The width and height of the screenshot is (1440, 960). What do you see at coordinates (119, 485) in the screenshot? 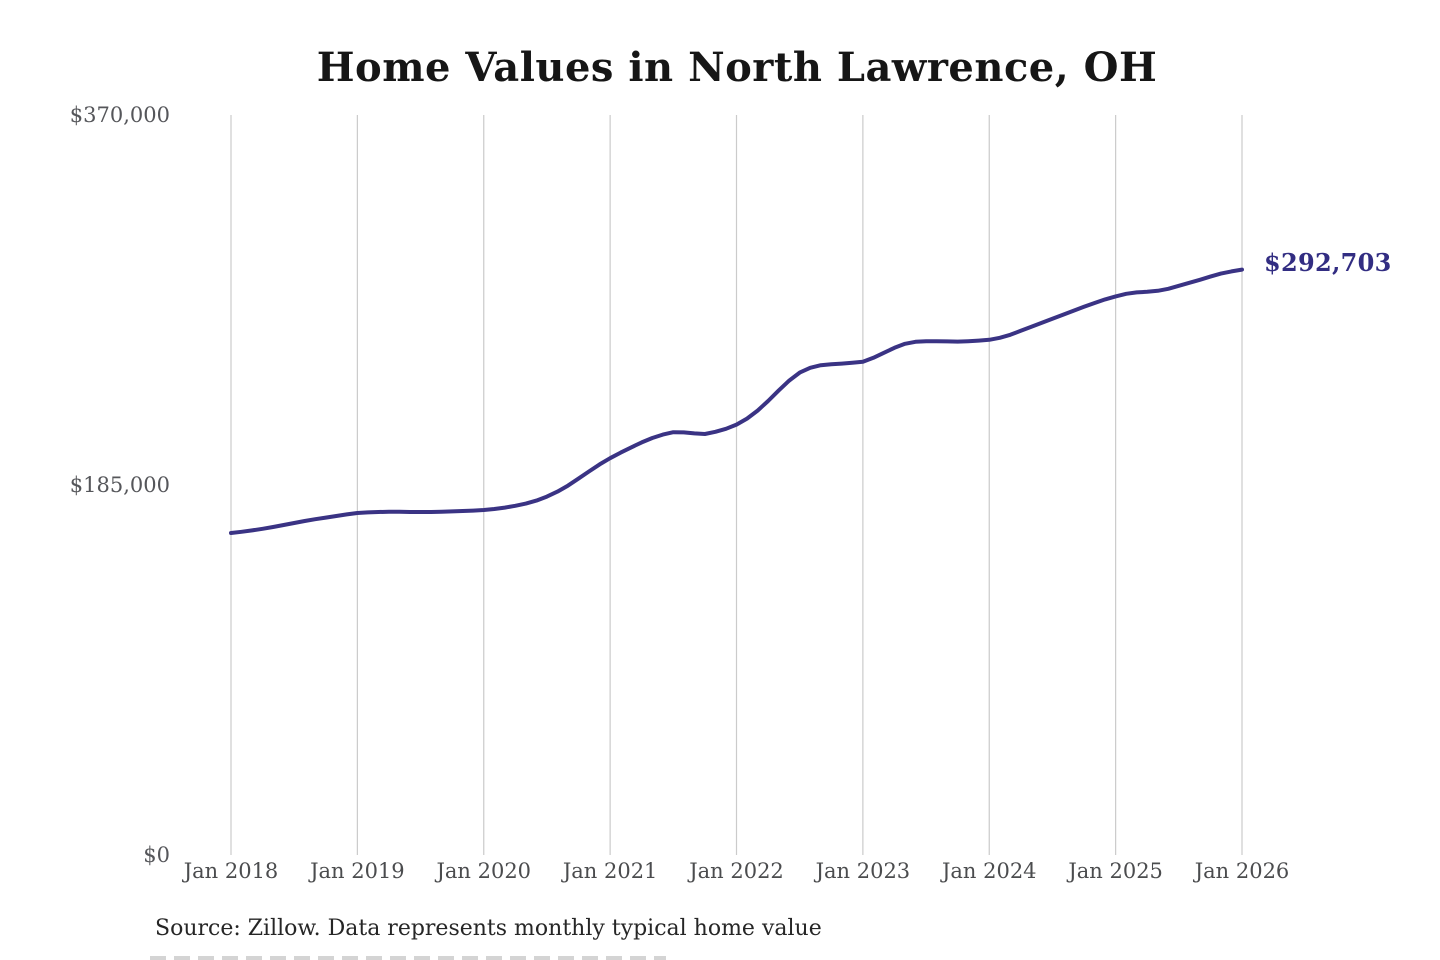
I see `y-tick-label: $185,000` at bounding box center [119, 485].